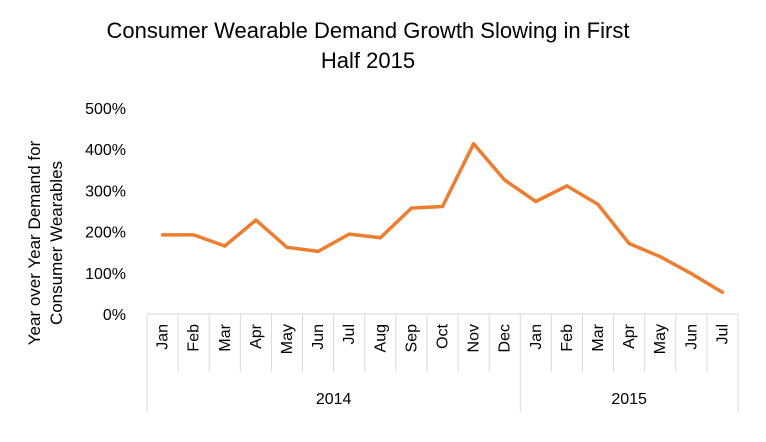 The width and height of the screenshot is (766, 442). What do you see at coordinates (105, 150) in the screenshot?
I see `y-tick-label: 400%` at bounding box center [105, 150].